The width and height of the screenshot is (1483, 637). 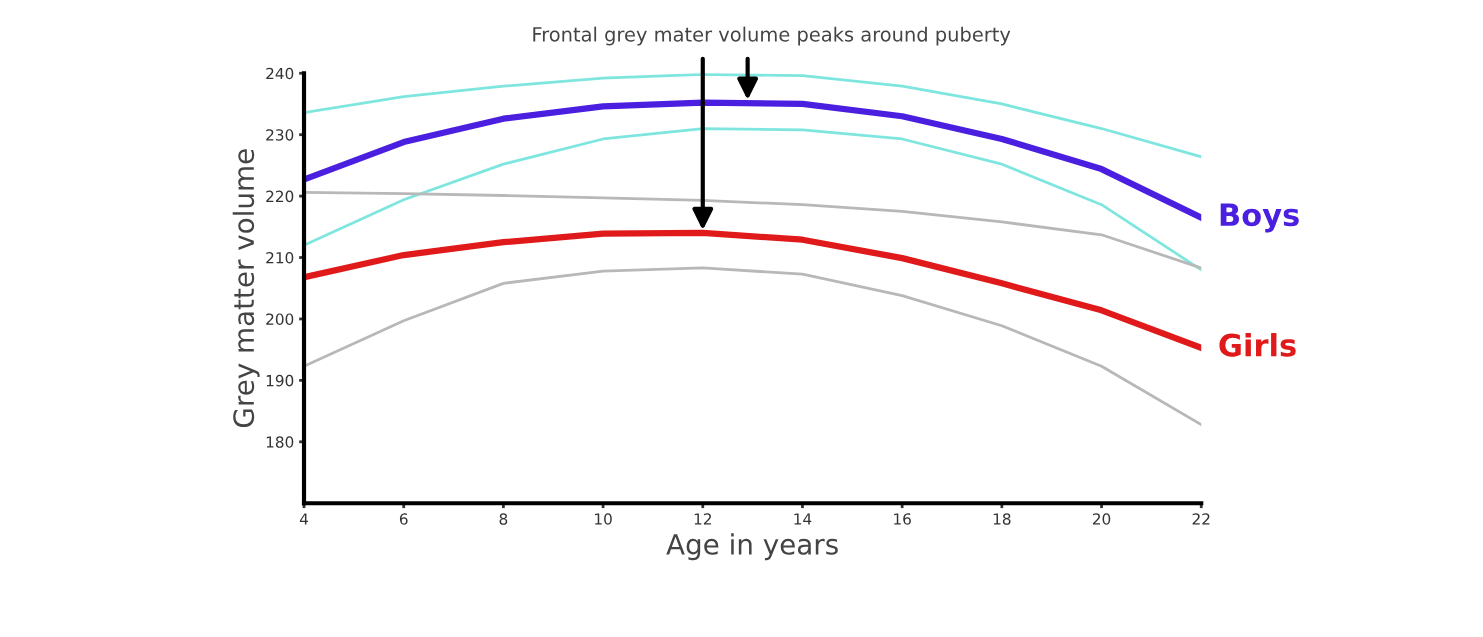 I want to click on series-label: Boys, so click(x=1259, y=218).